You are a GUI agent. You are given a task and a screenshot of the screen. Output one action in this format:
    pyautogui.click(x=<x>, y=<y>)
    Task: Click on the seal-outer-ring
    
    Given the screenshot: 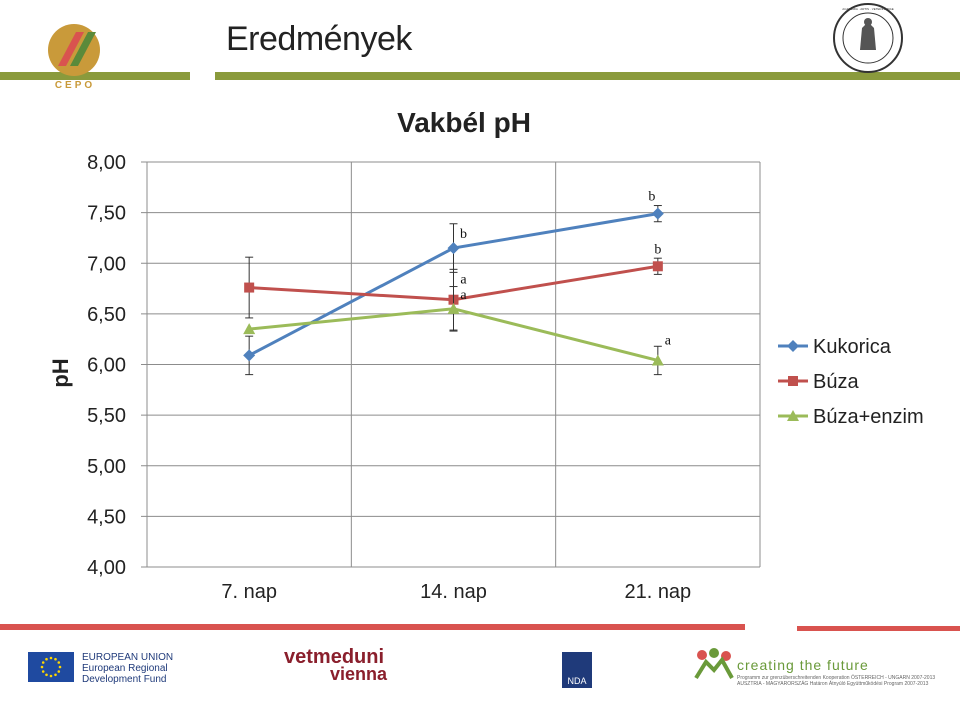 What is the action you would take?
    pyautogui.click(x=868, y=38)
    